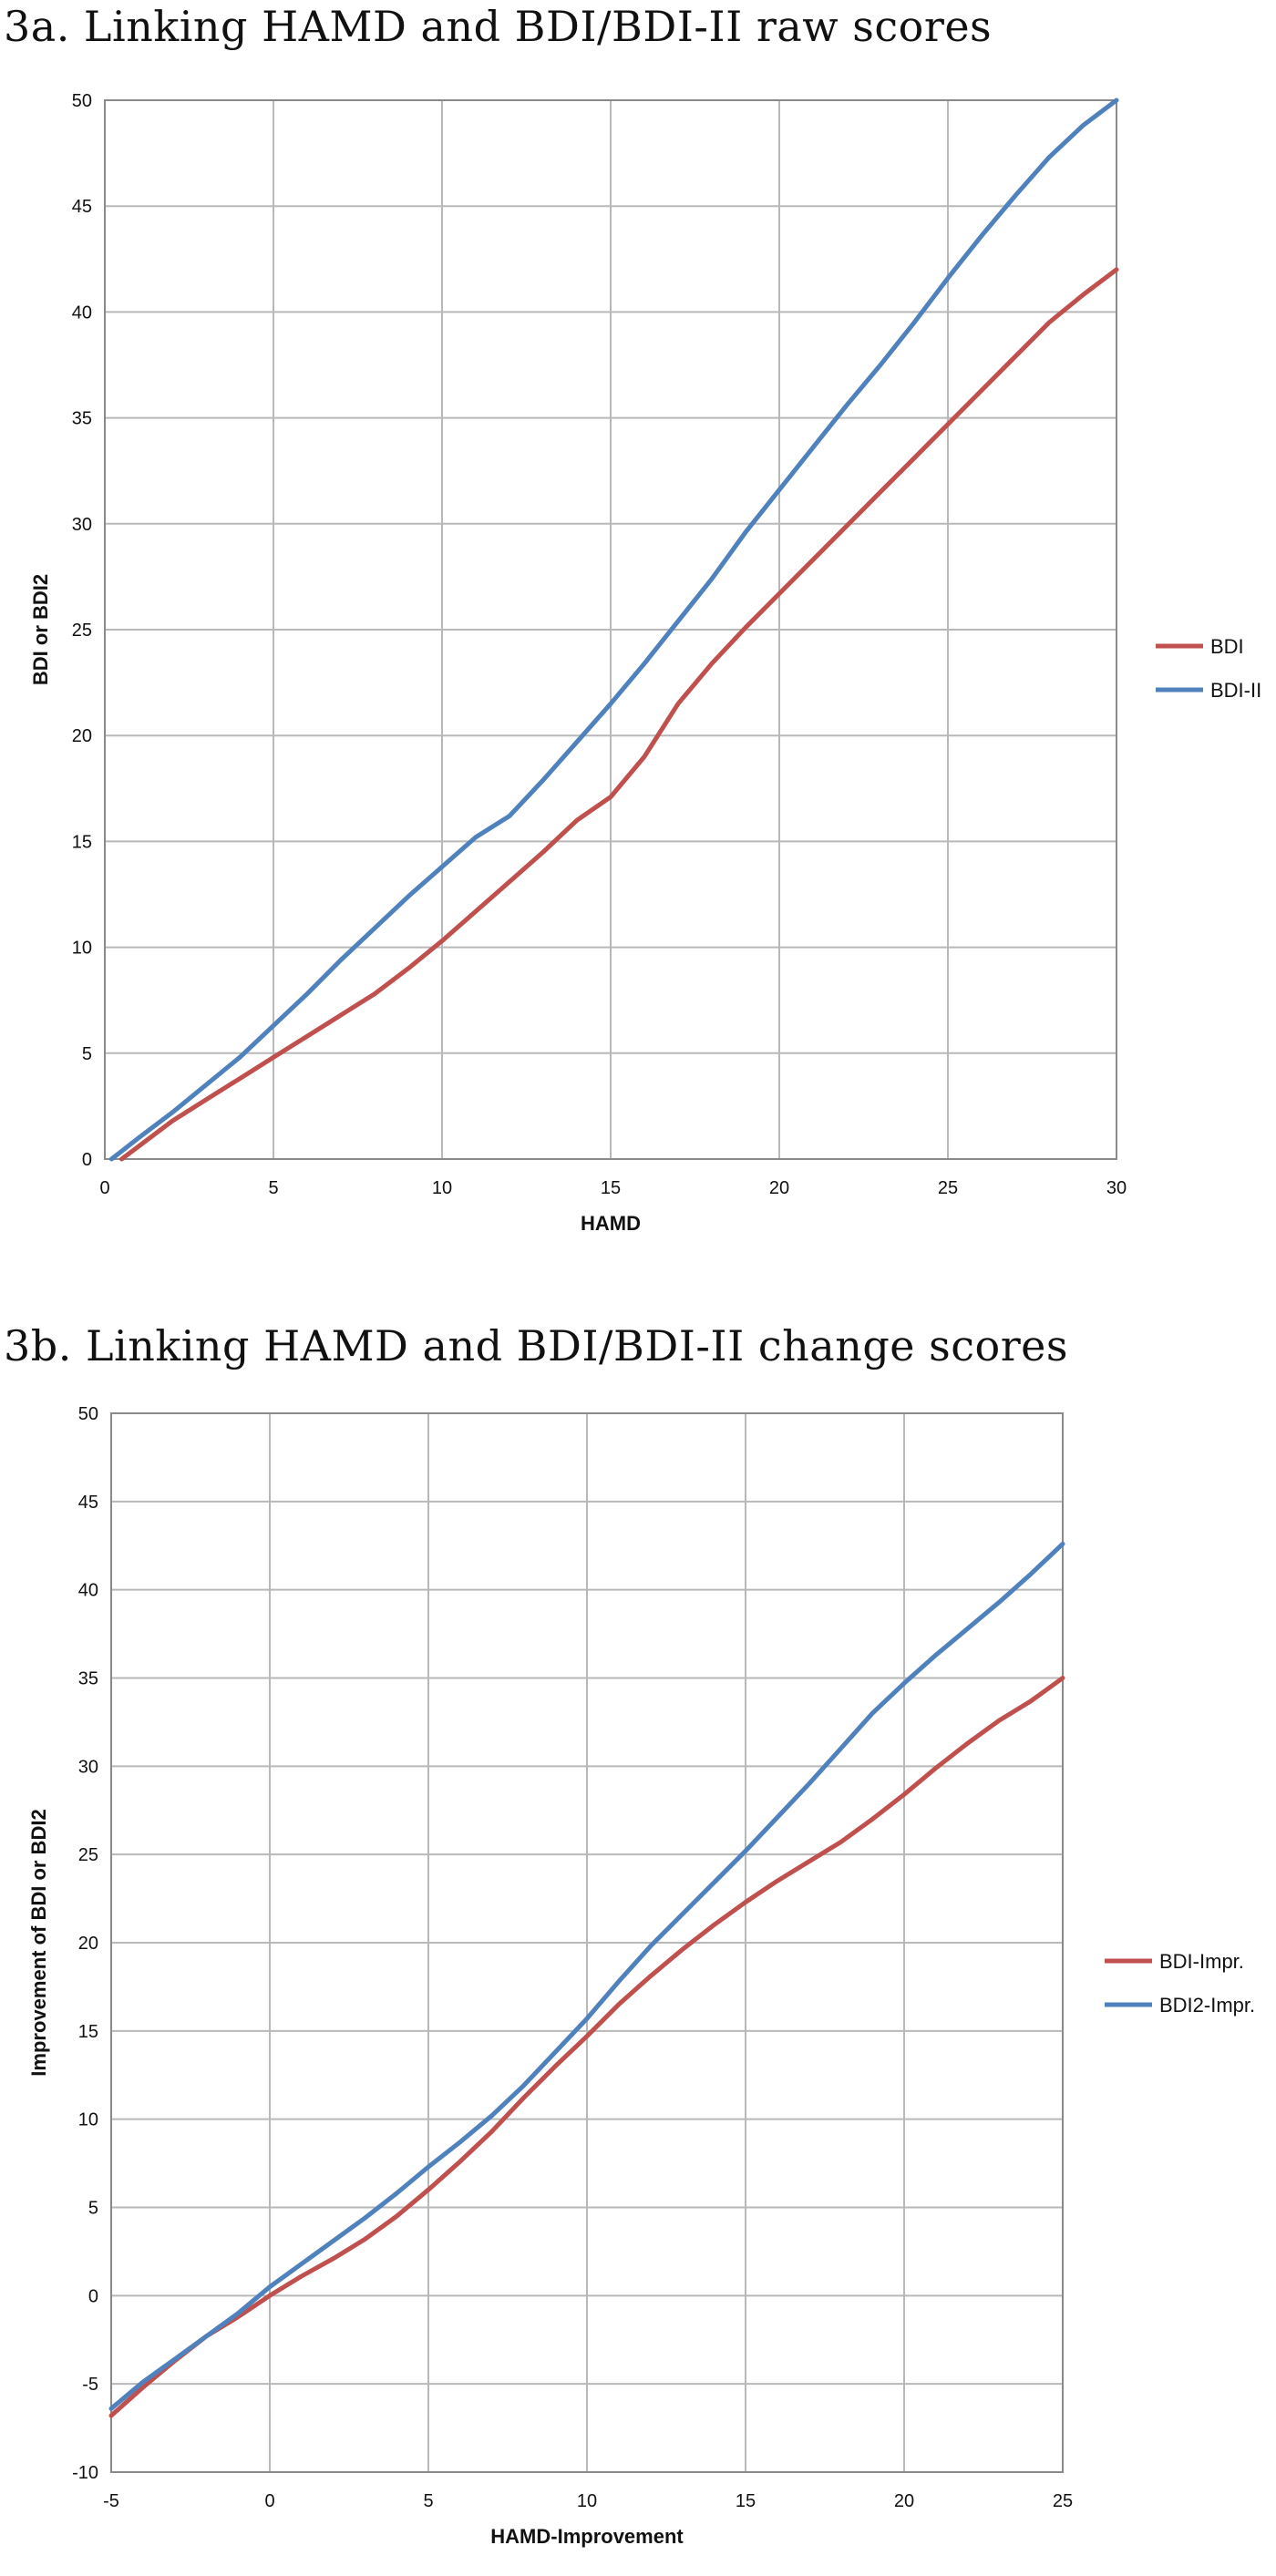 This screenshot has height=2576, width=1276. Describe the element at coordinates (442, 1188) in the screenshot. I see `chart-a-xtick-label-2: 10` at that location.